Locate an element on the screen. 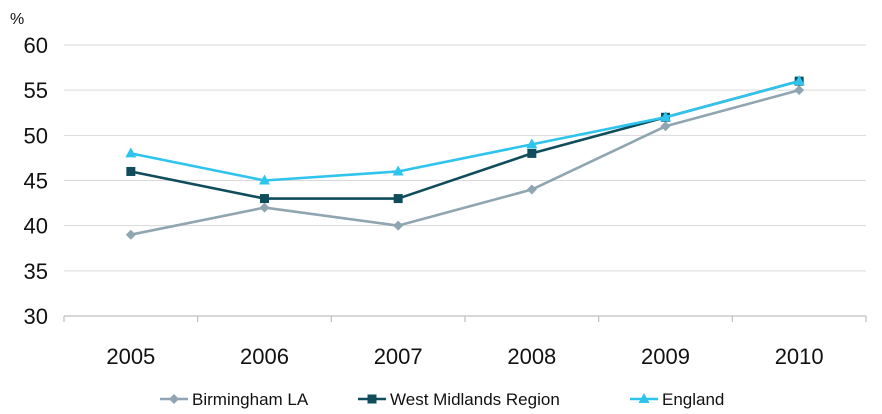 Image resolution: width=882 pixels, height=414 pixels. legend-marker-birmingham-la is located at coordinates (174, 399).